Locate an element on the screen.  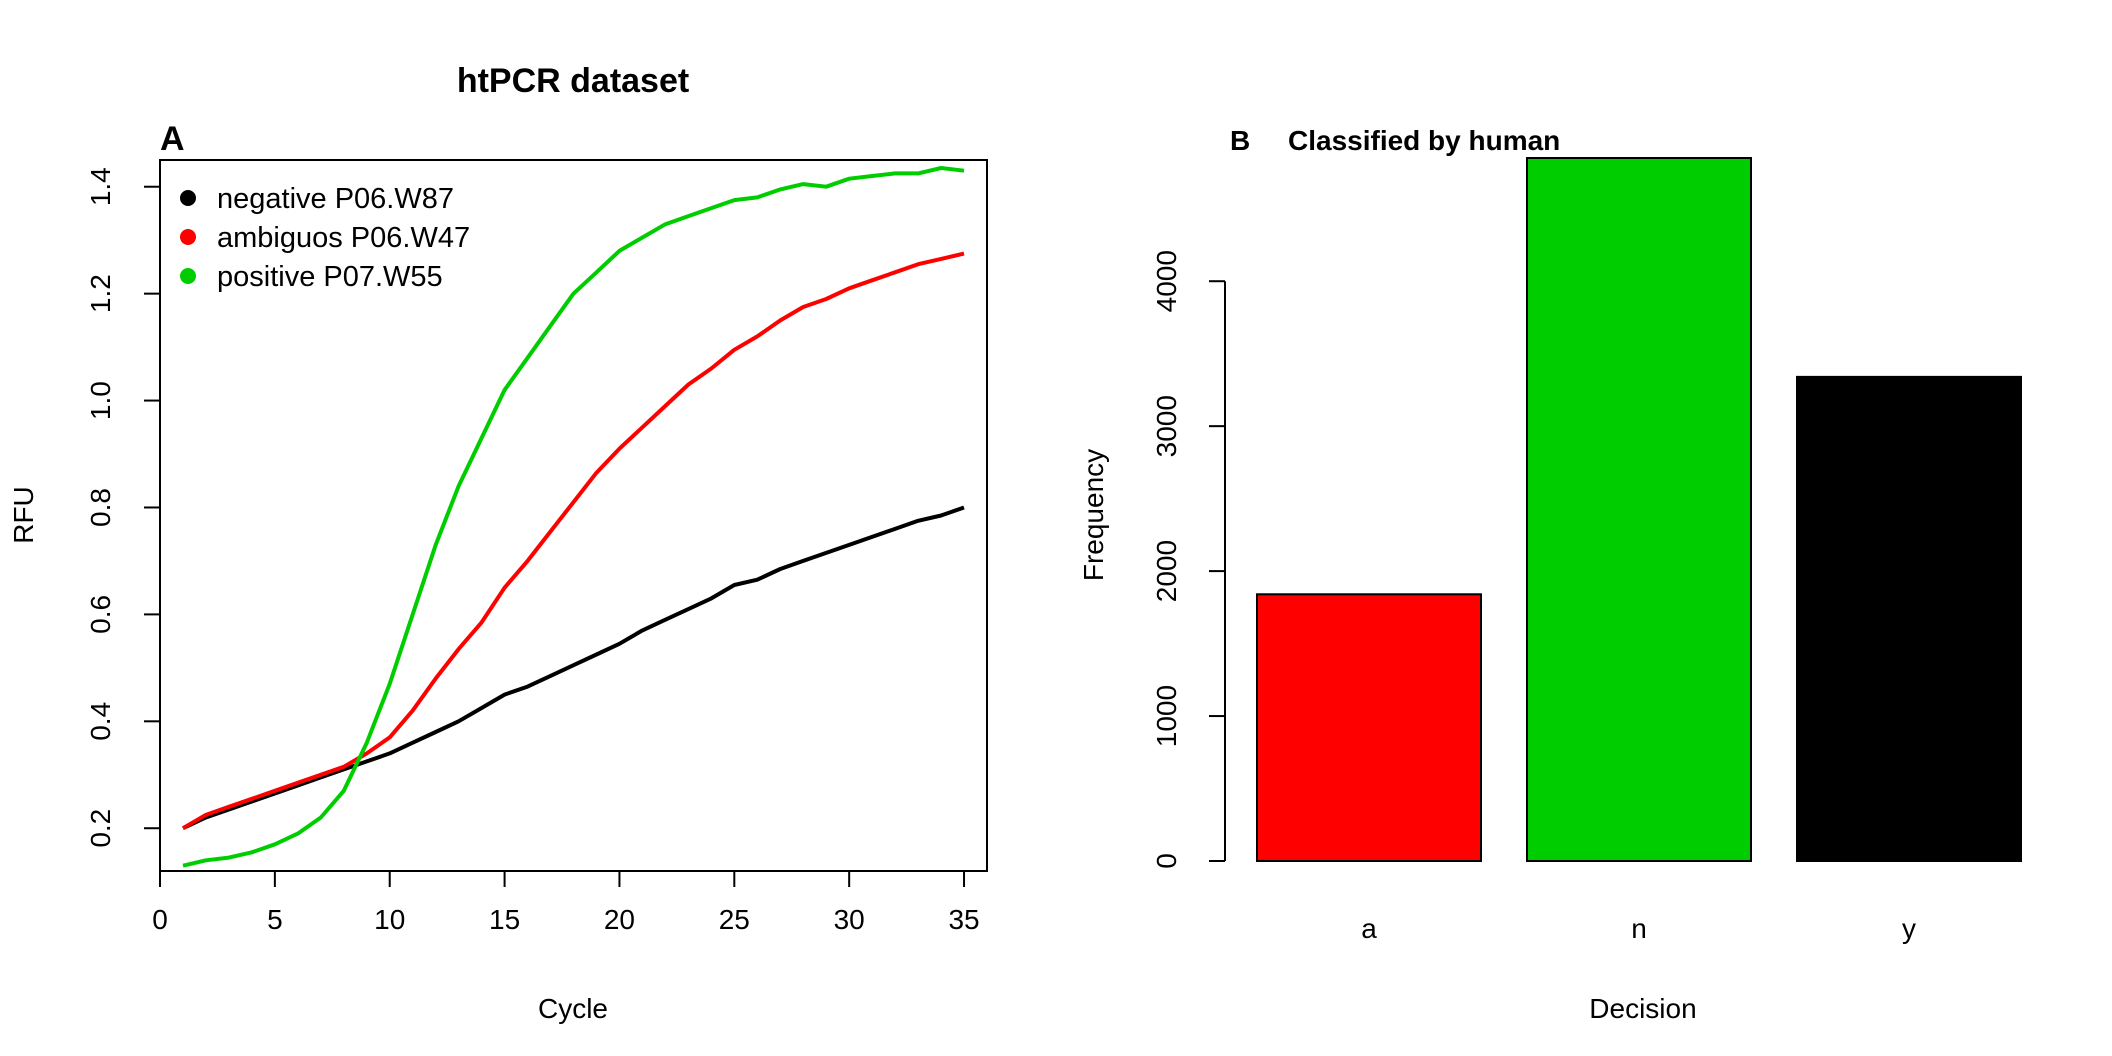
x-tick-label-a: 20 is located at coordinates (619, 919).